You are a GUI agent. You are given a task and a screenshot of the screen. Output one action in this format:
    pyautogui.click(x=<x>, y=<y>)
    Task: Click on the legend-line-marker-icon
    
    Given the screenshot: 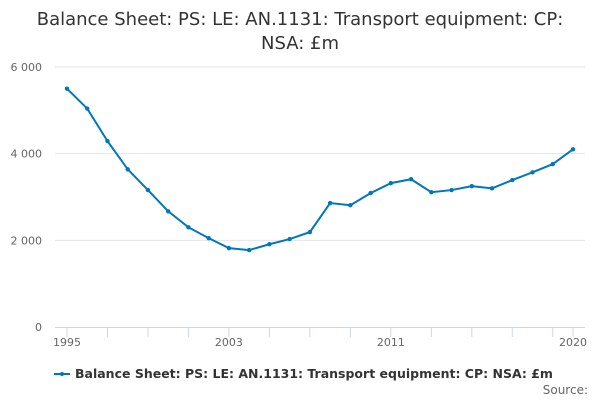 What is the action you would take?
    pyautogui.click(x=62, y=373)
    